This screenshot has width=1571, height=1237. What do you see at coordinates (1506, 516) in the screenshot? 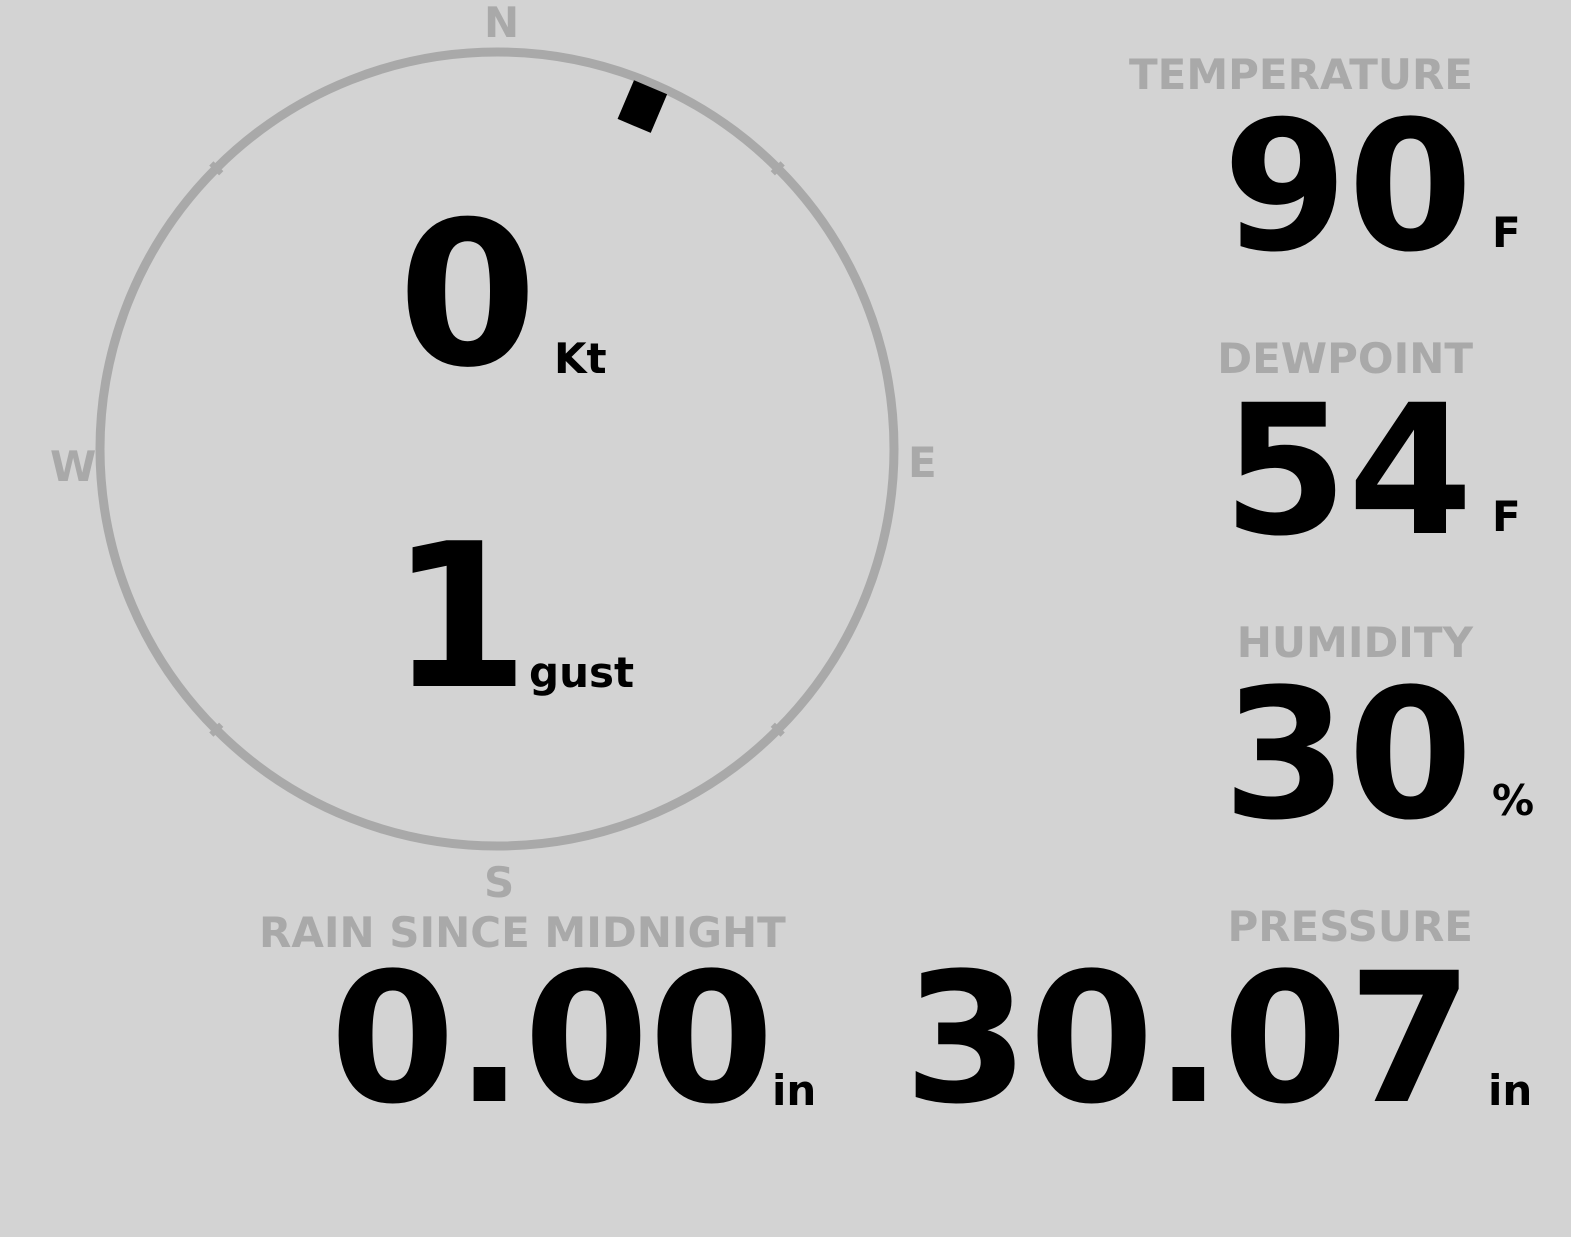
I see `dewpoint-unit: F` at bounding box center [1506, 516].